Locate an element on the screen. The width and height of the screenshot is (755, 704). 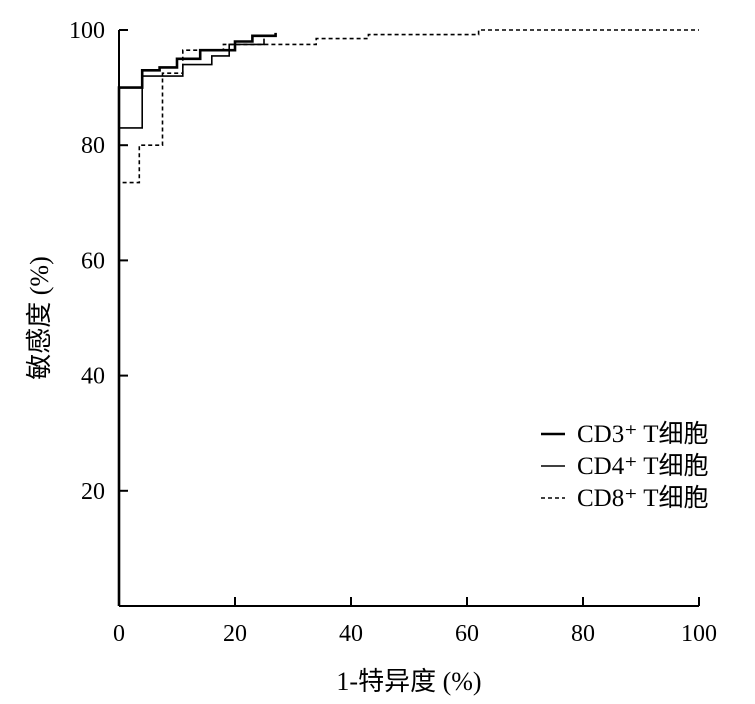
x-tick-label: 80 is located at coordinates (583, 634).